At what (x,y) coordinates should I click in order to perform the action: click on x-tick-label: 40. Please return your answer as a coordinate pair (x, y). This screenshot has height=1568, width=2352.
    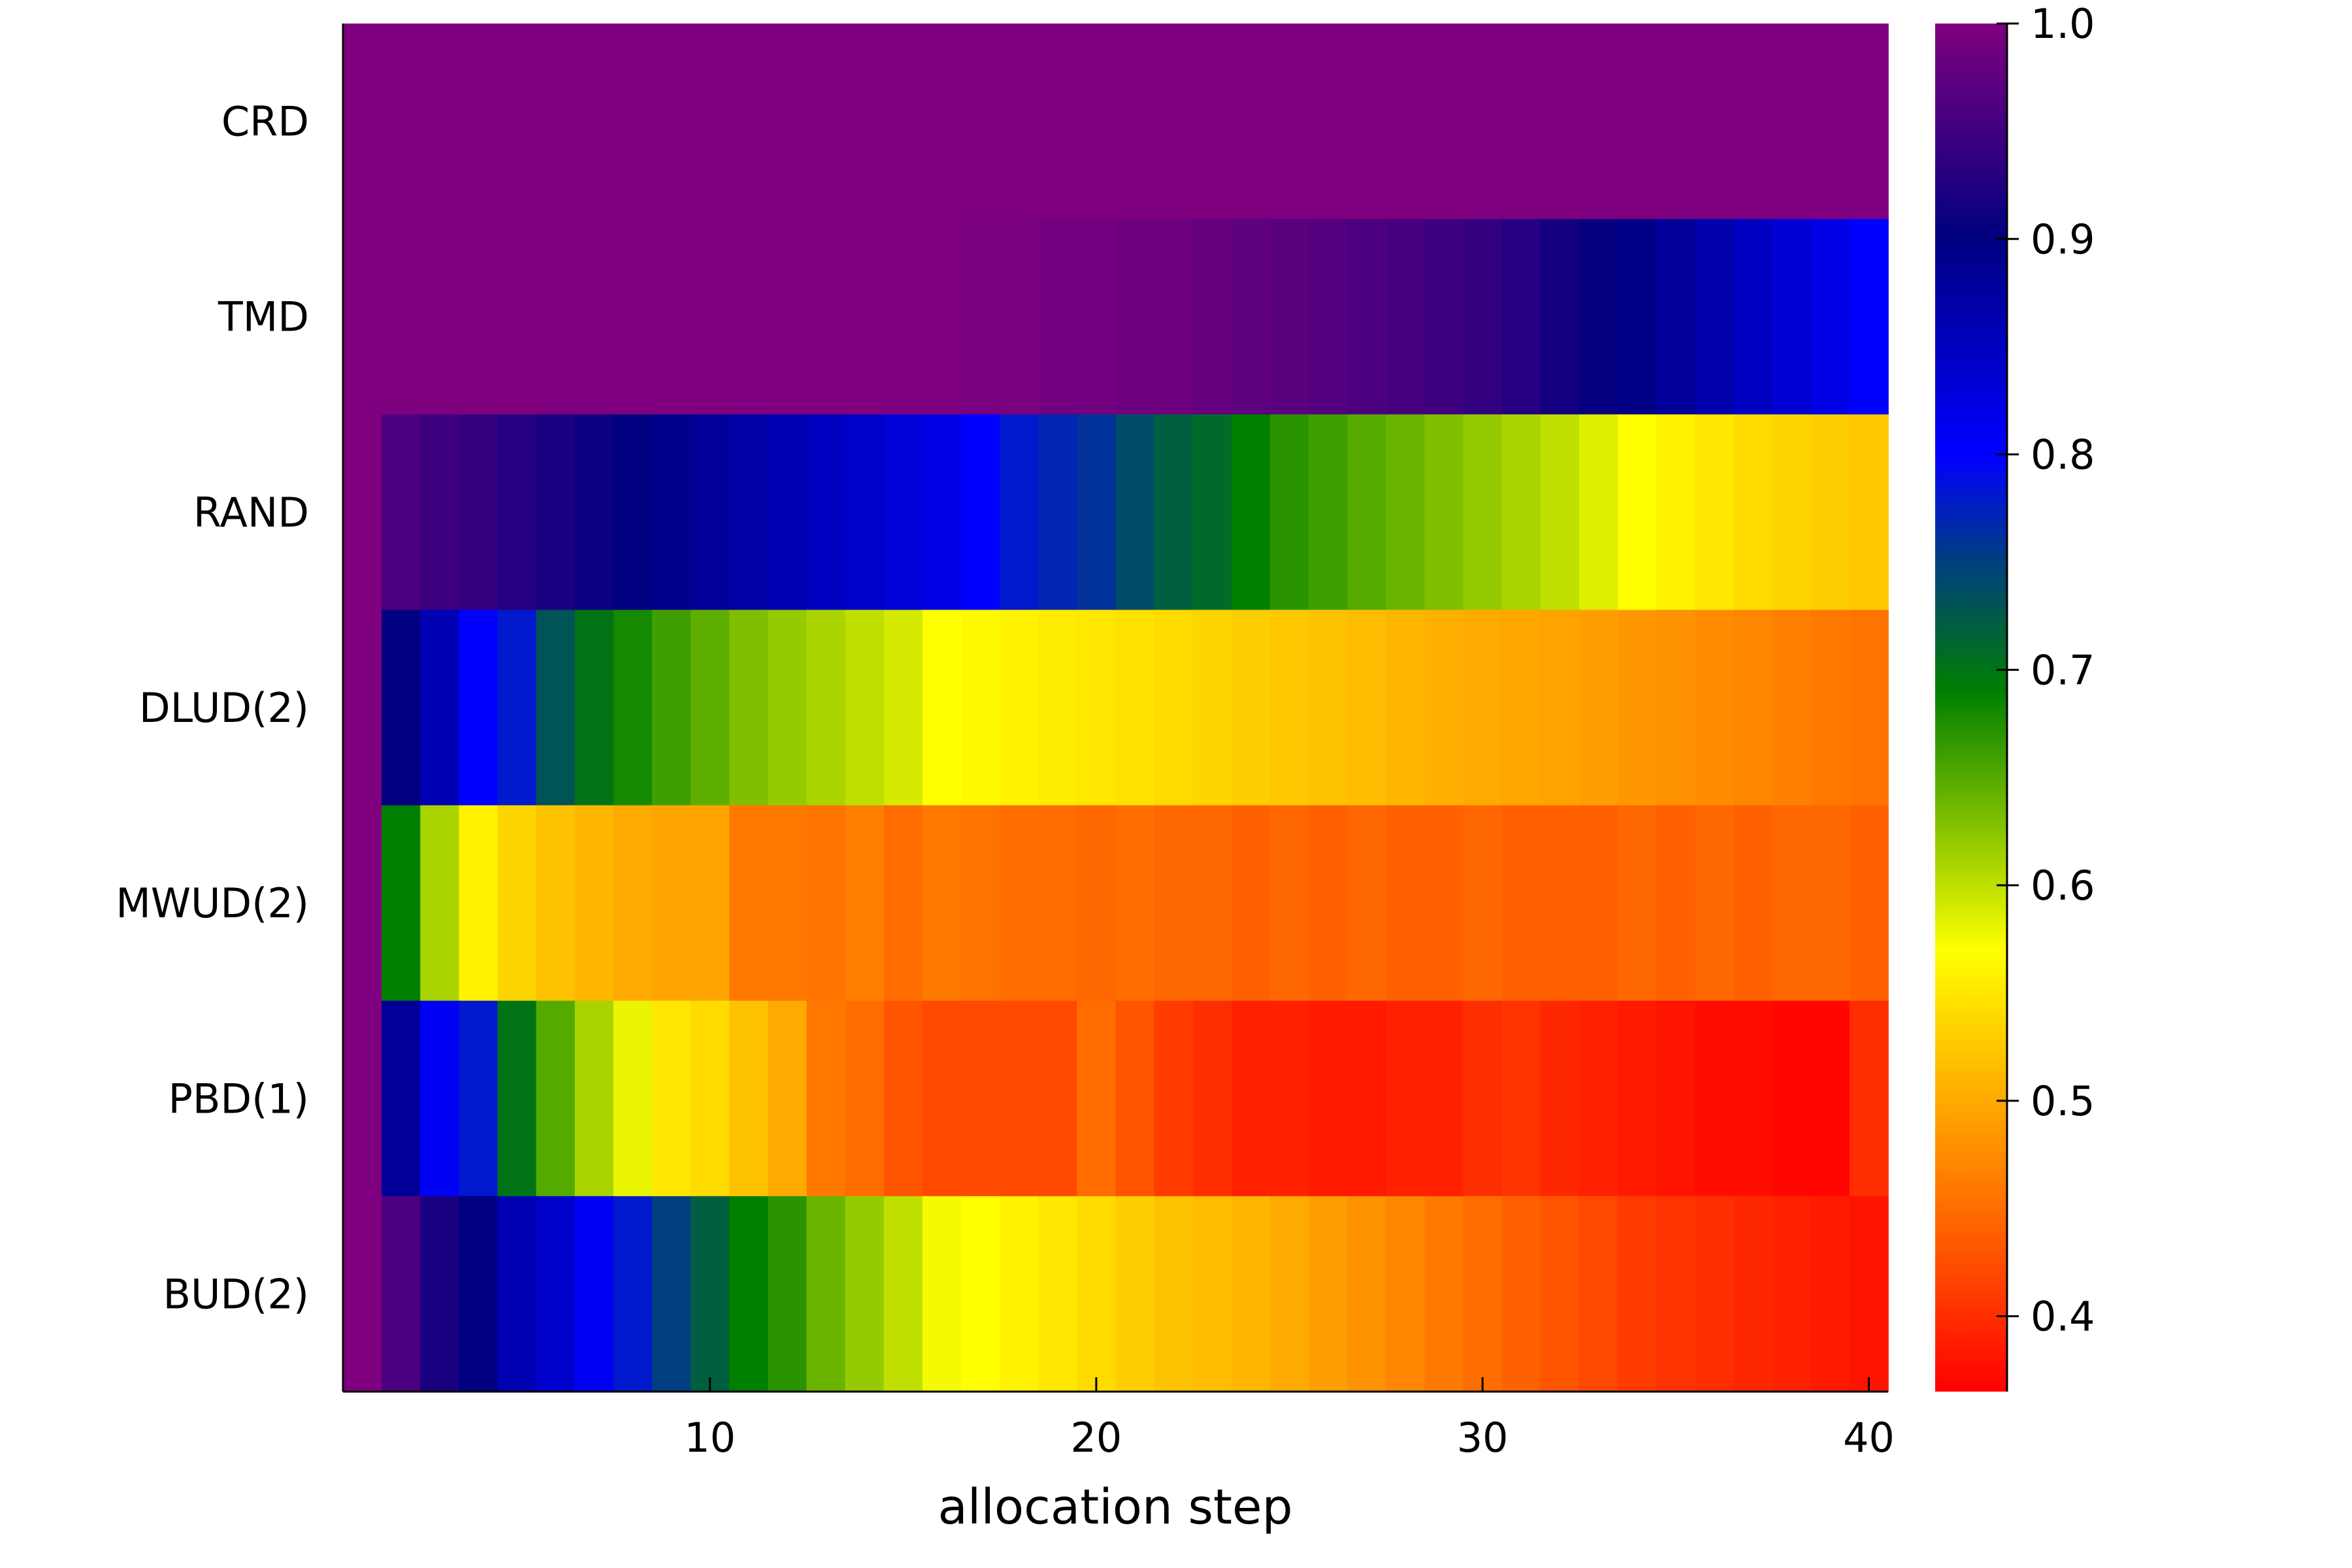
    Looking at the image, I should click on (1869, 1438).